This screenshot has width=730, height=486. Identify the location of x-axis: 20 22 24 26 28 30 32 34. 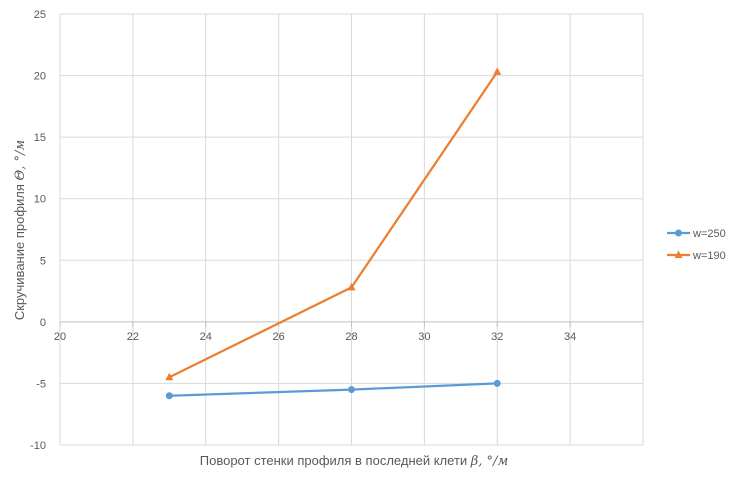
(348, 332).